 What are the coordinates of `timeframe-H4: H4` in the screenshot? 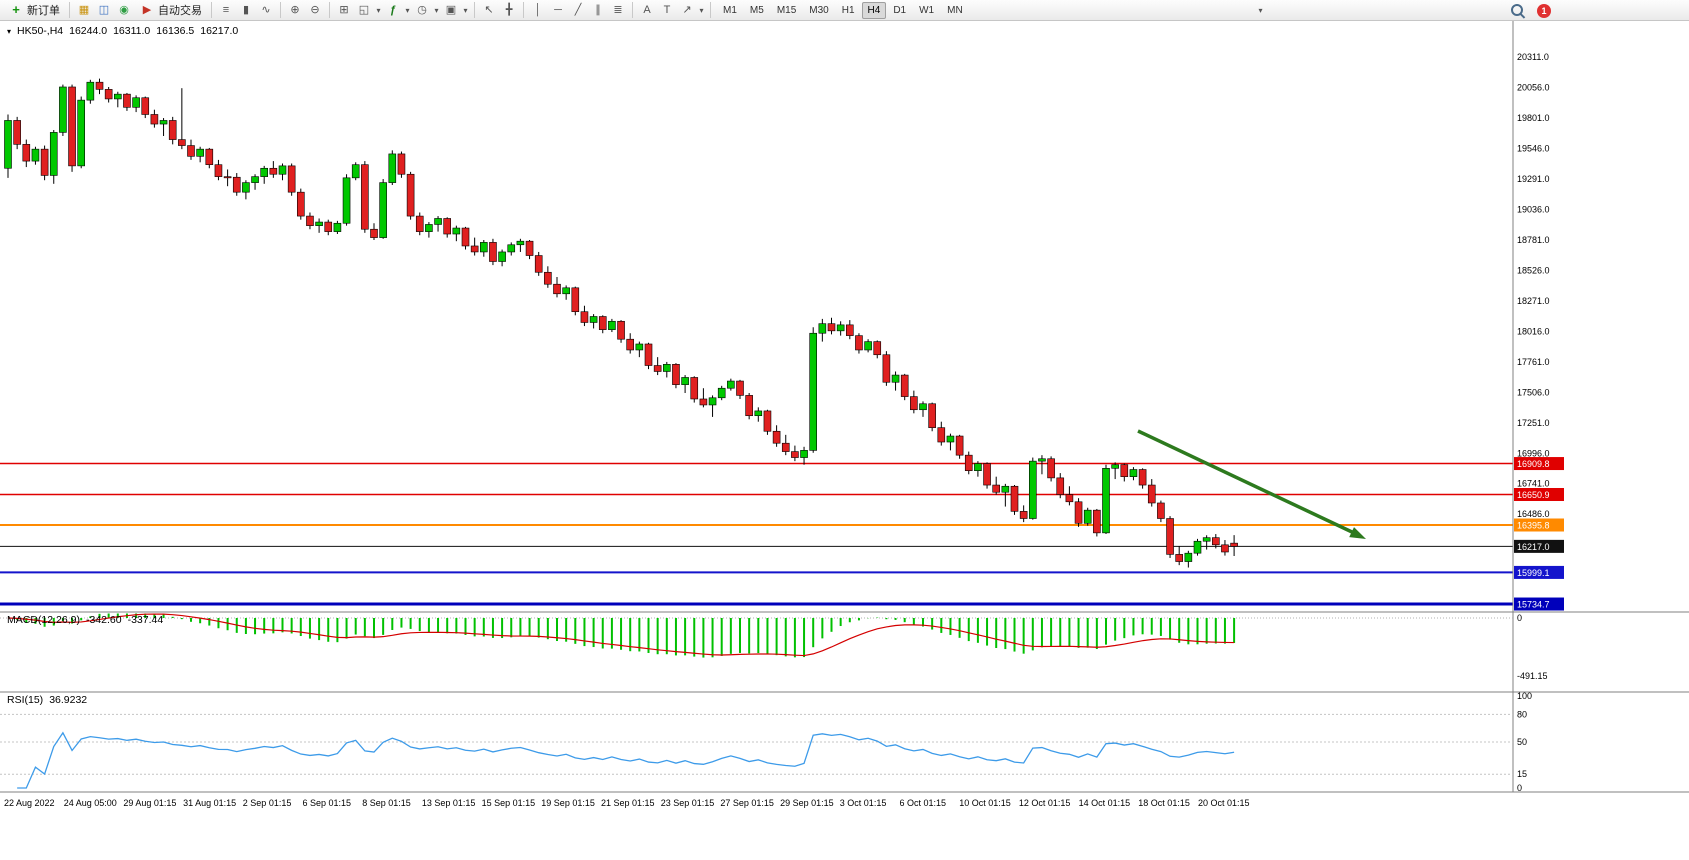 It's located at (874, 10).